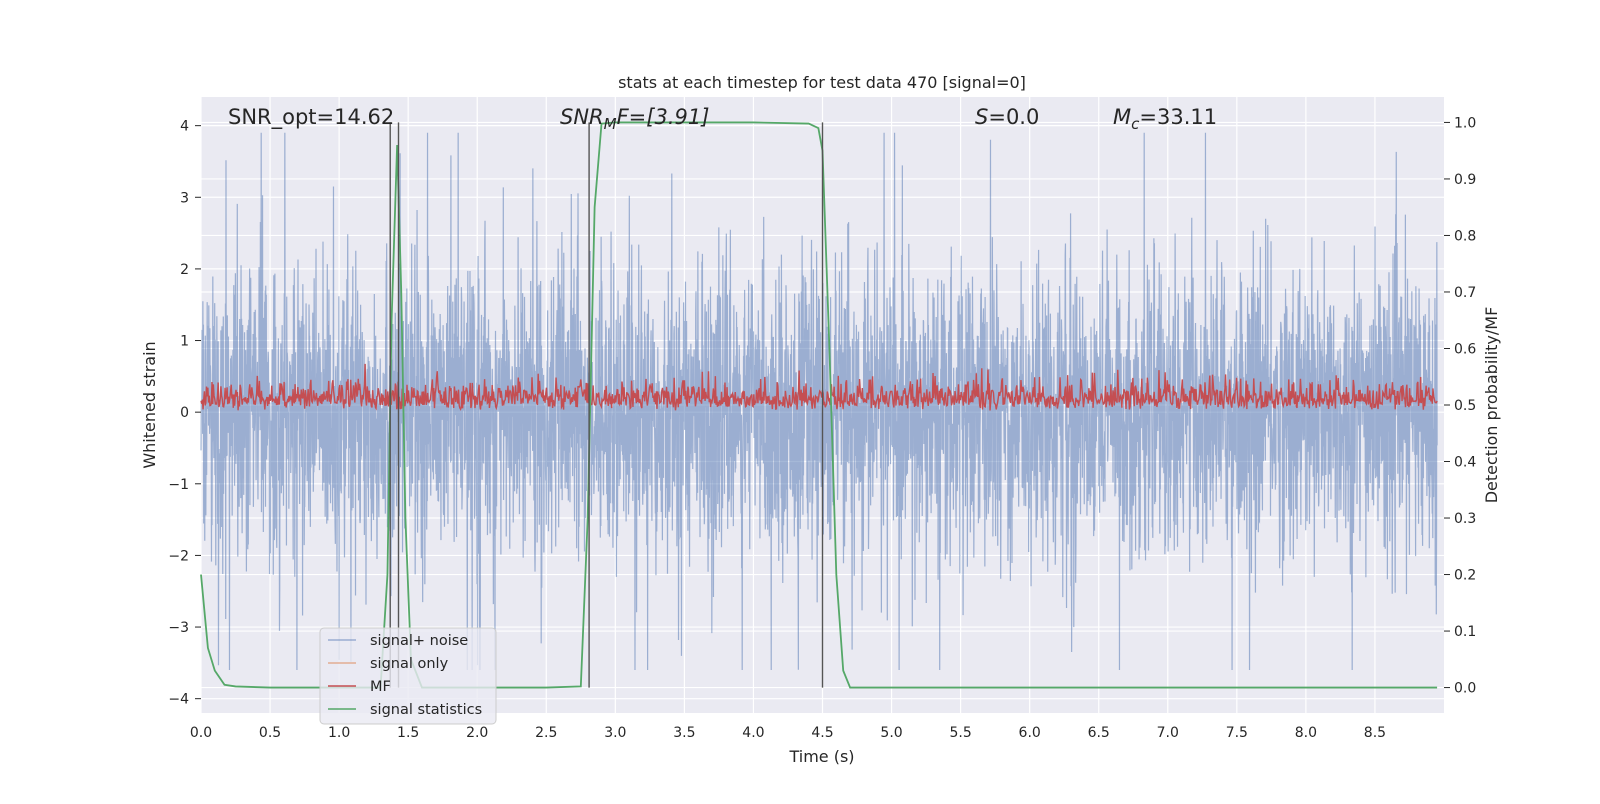 The width and height of the screenshot is (1600, 804). I want to click on annotation-mc-subscript: c, so click(1135, 124).